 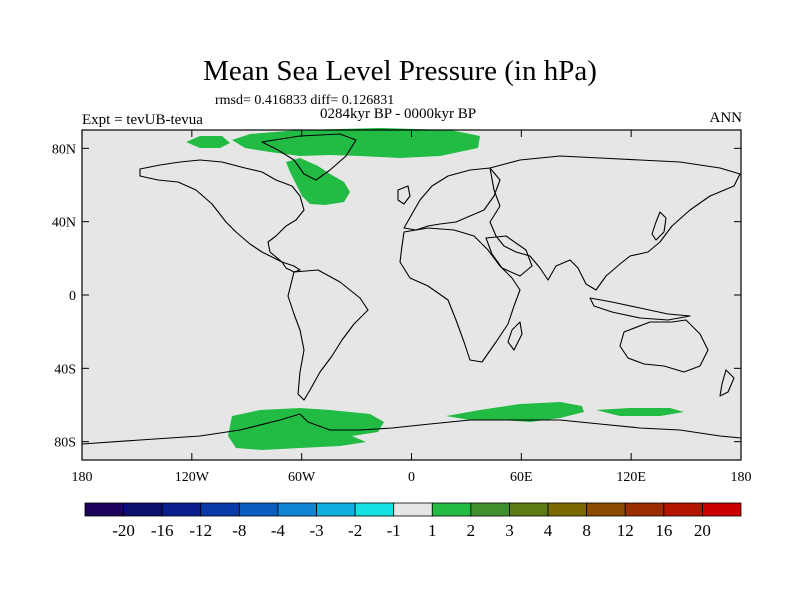 What do you see at coordinates (278, 530) in the screenshot?
I see `colorbar-label: -4` at bounding box center [278, 530].